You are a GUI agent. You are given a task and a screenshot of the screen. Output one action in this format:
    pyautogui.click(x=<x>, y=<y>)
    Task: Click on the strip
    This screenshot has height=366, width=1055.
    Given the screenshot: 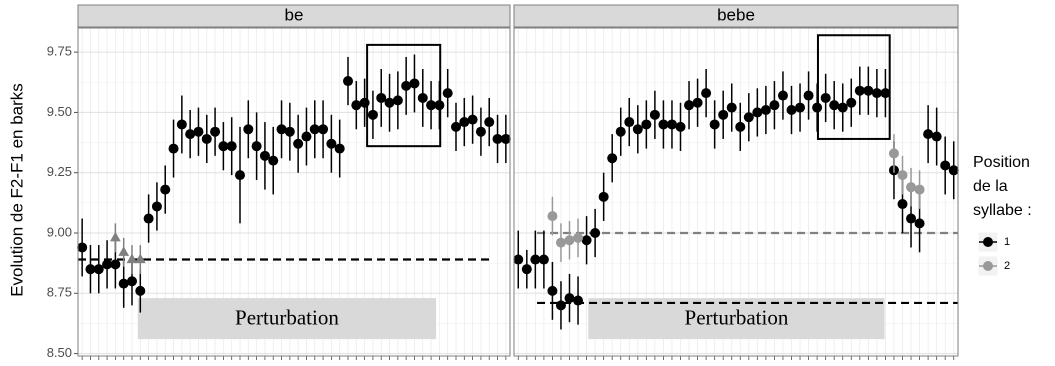 What is the action you would take?
    pyautogui.click(x=736, y=16)
    